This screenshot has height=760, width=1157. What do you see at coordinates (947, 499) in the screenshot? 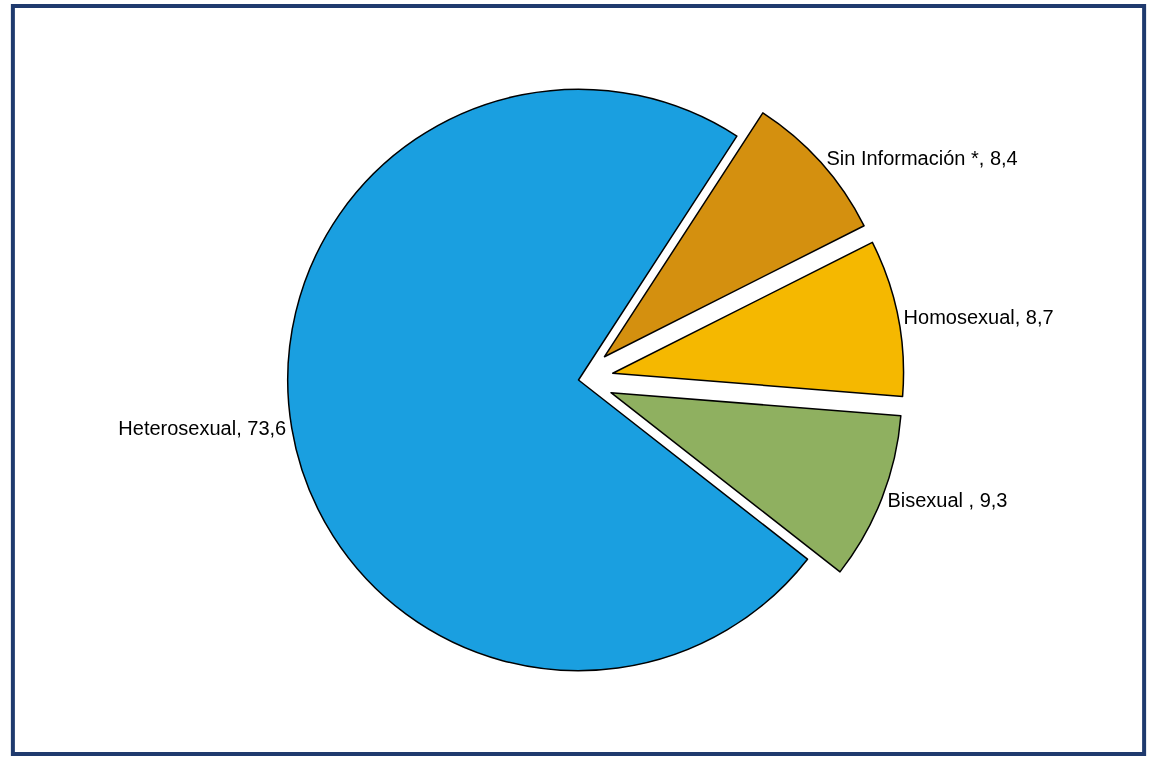
I see `slice-label: Bisexual , 9,3` at bounding box center [947, 499].